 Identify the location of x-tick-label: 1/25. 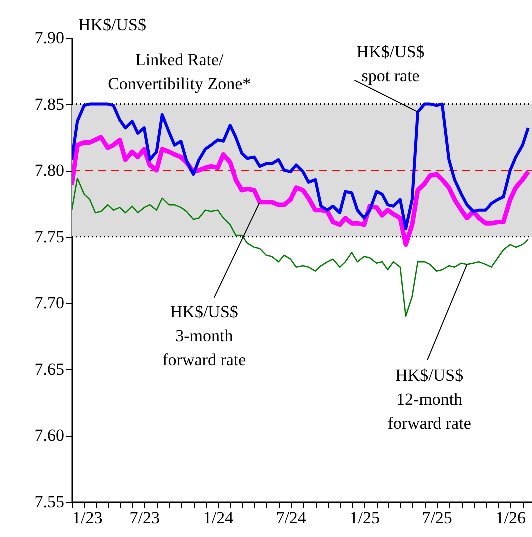
(365, 518).